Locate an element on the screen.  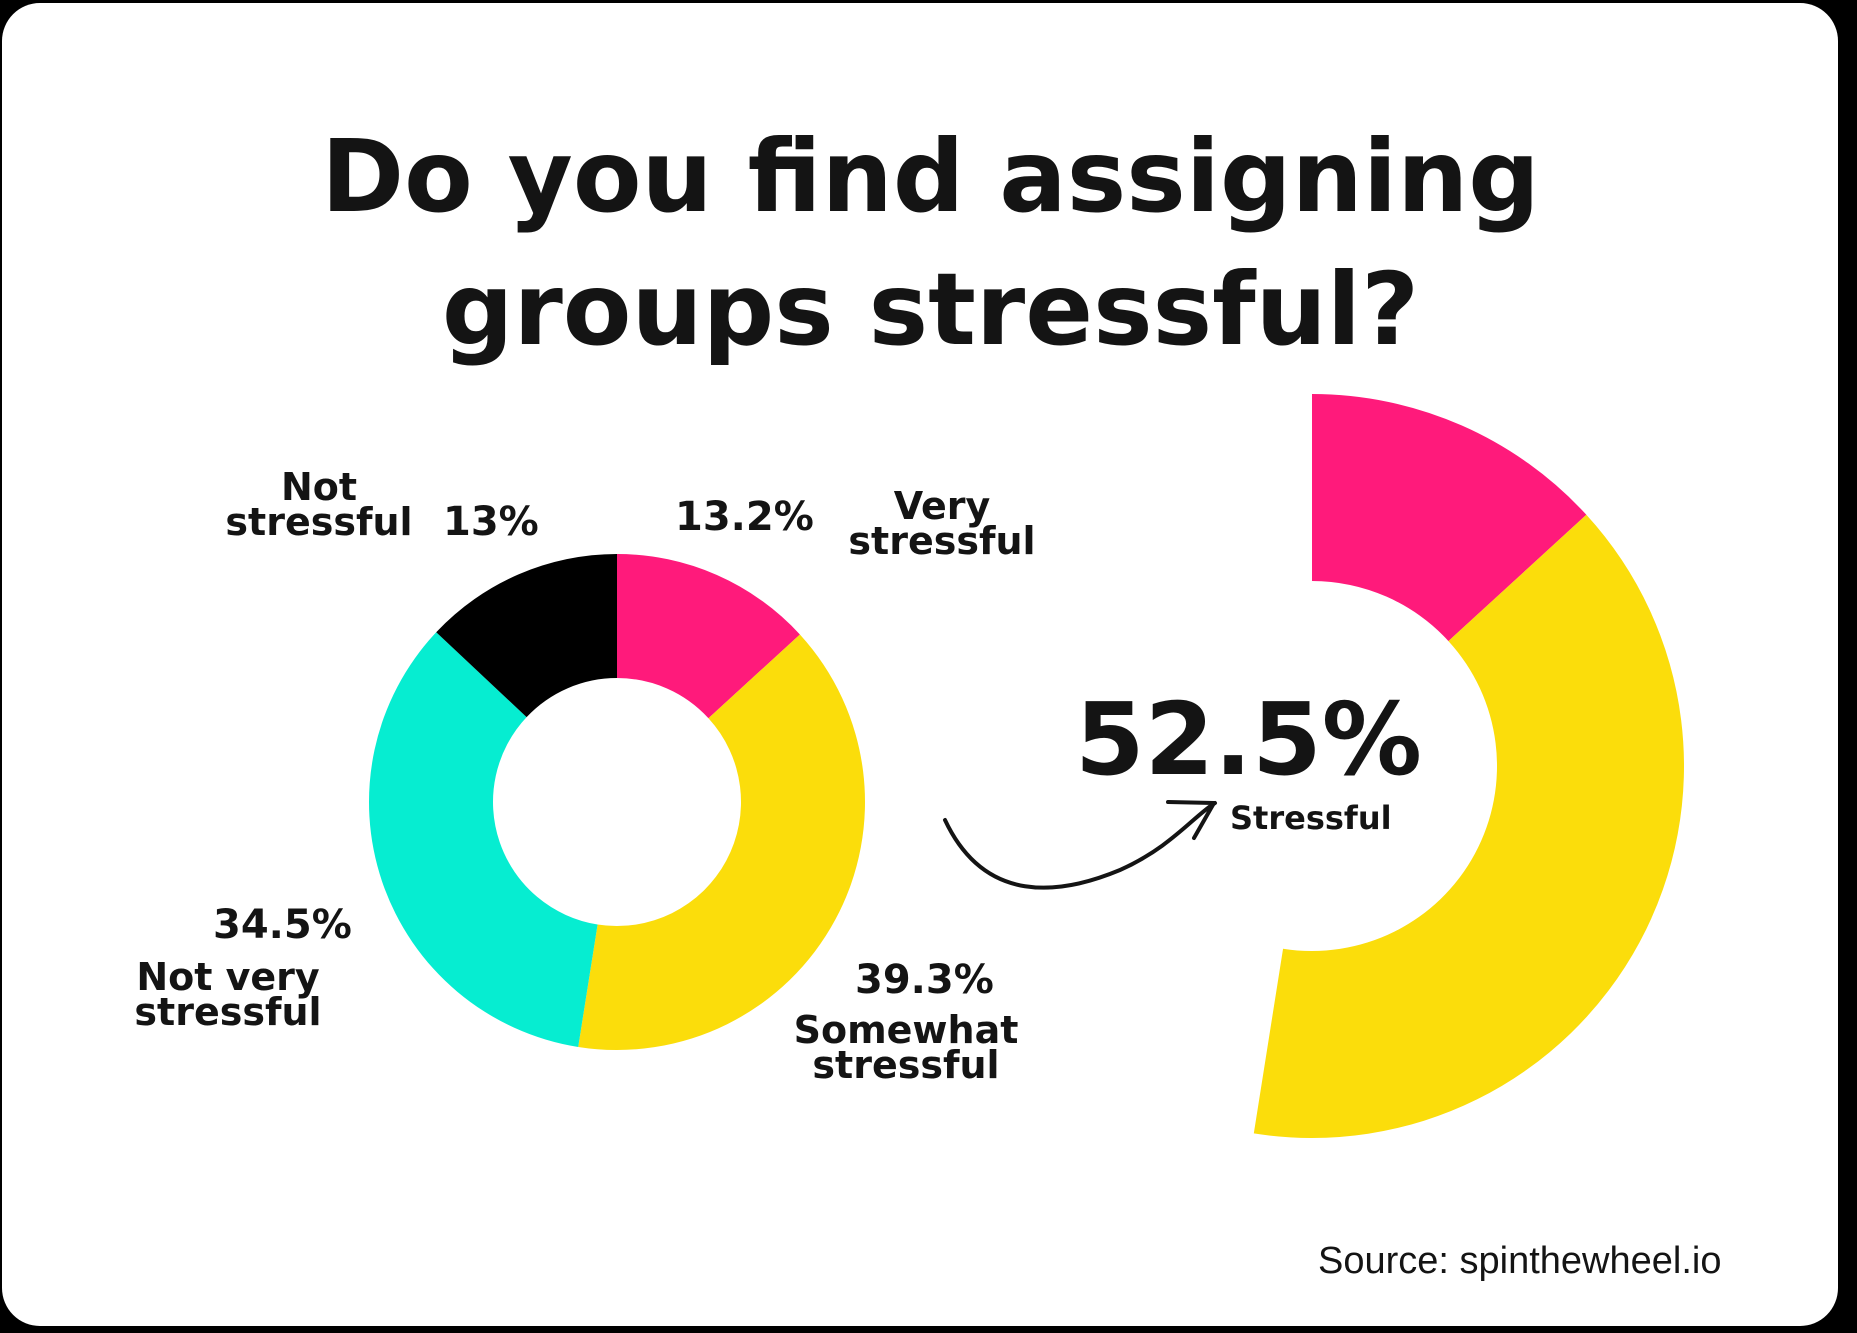
label-not-stressful-line1: Not is located at coordinates (319, 487).